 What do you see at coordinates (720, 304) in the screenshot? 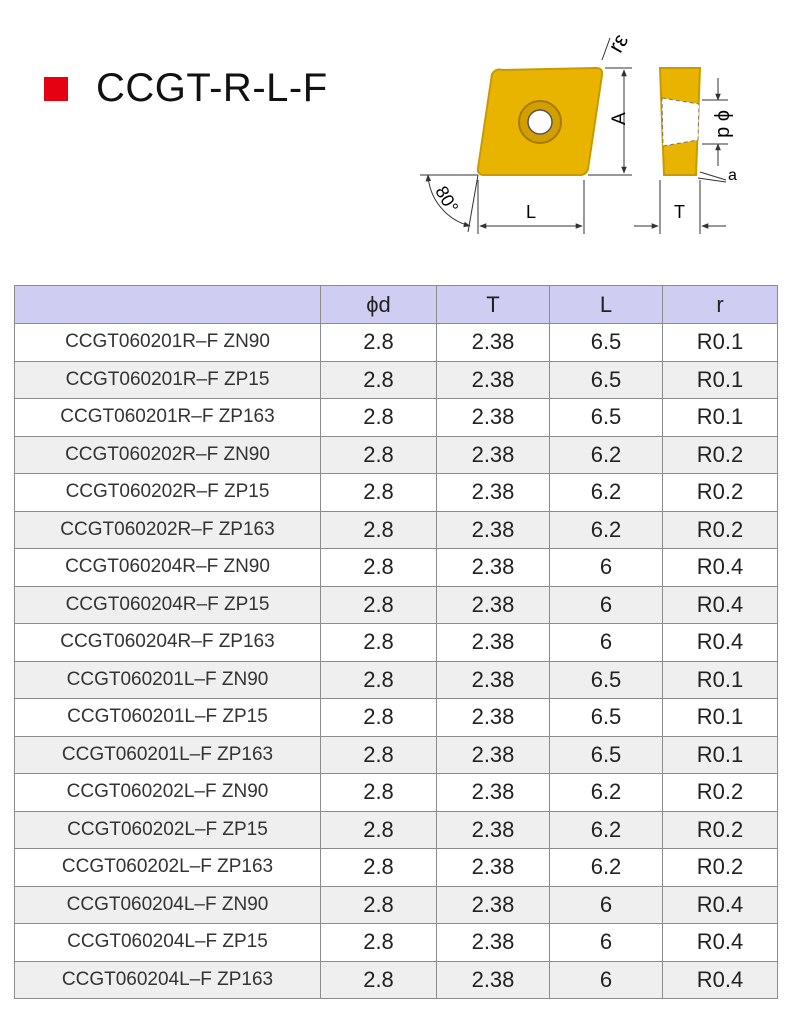
I see `header-r: r` at bounding box center [720, 304].